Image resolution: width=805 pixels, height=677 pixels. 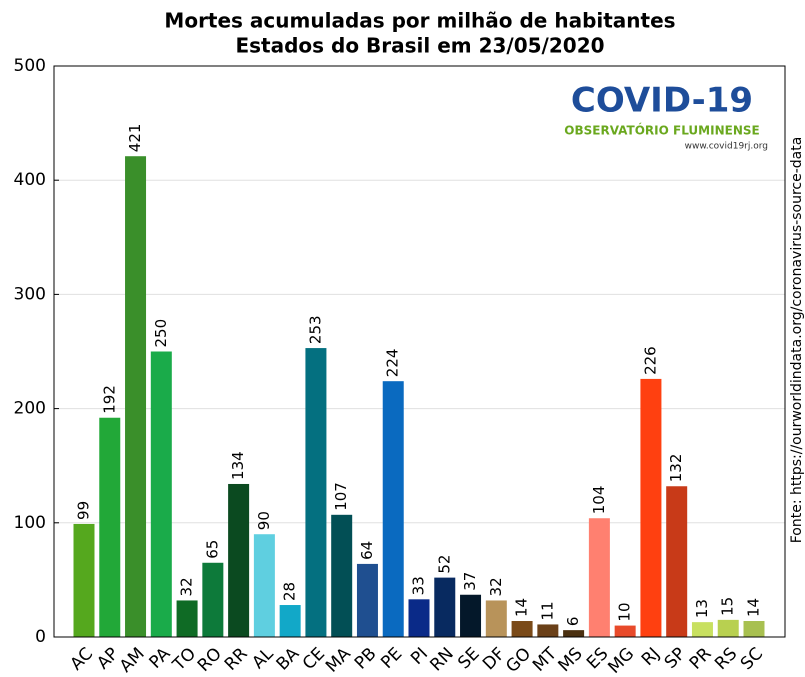 What do you see at coordinates (661, 130) in the screenshot?
I see `logo-subtitle: OBSERVATÓRIO FLUMINENSE` at bounding box center [661, 130].